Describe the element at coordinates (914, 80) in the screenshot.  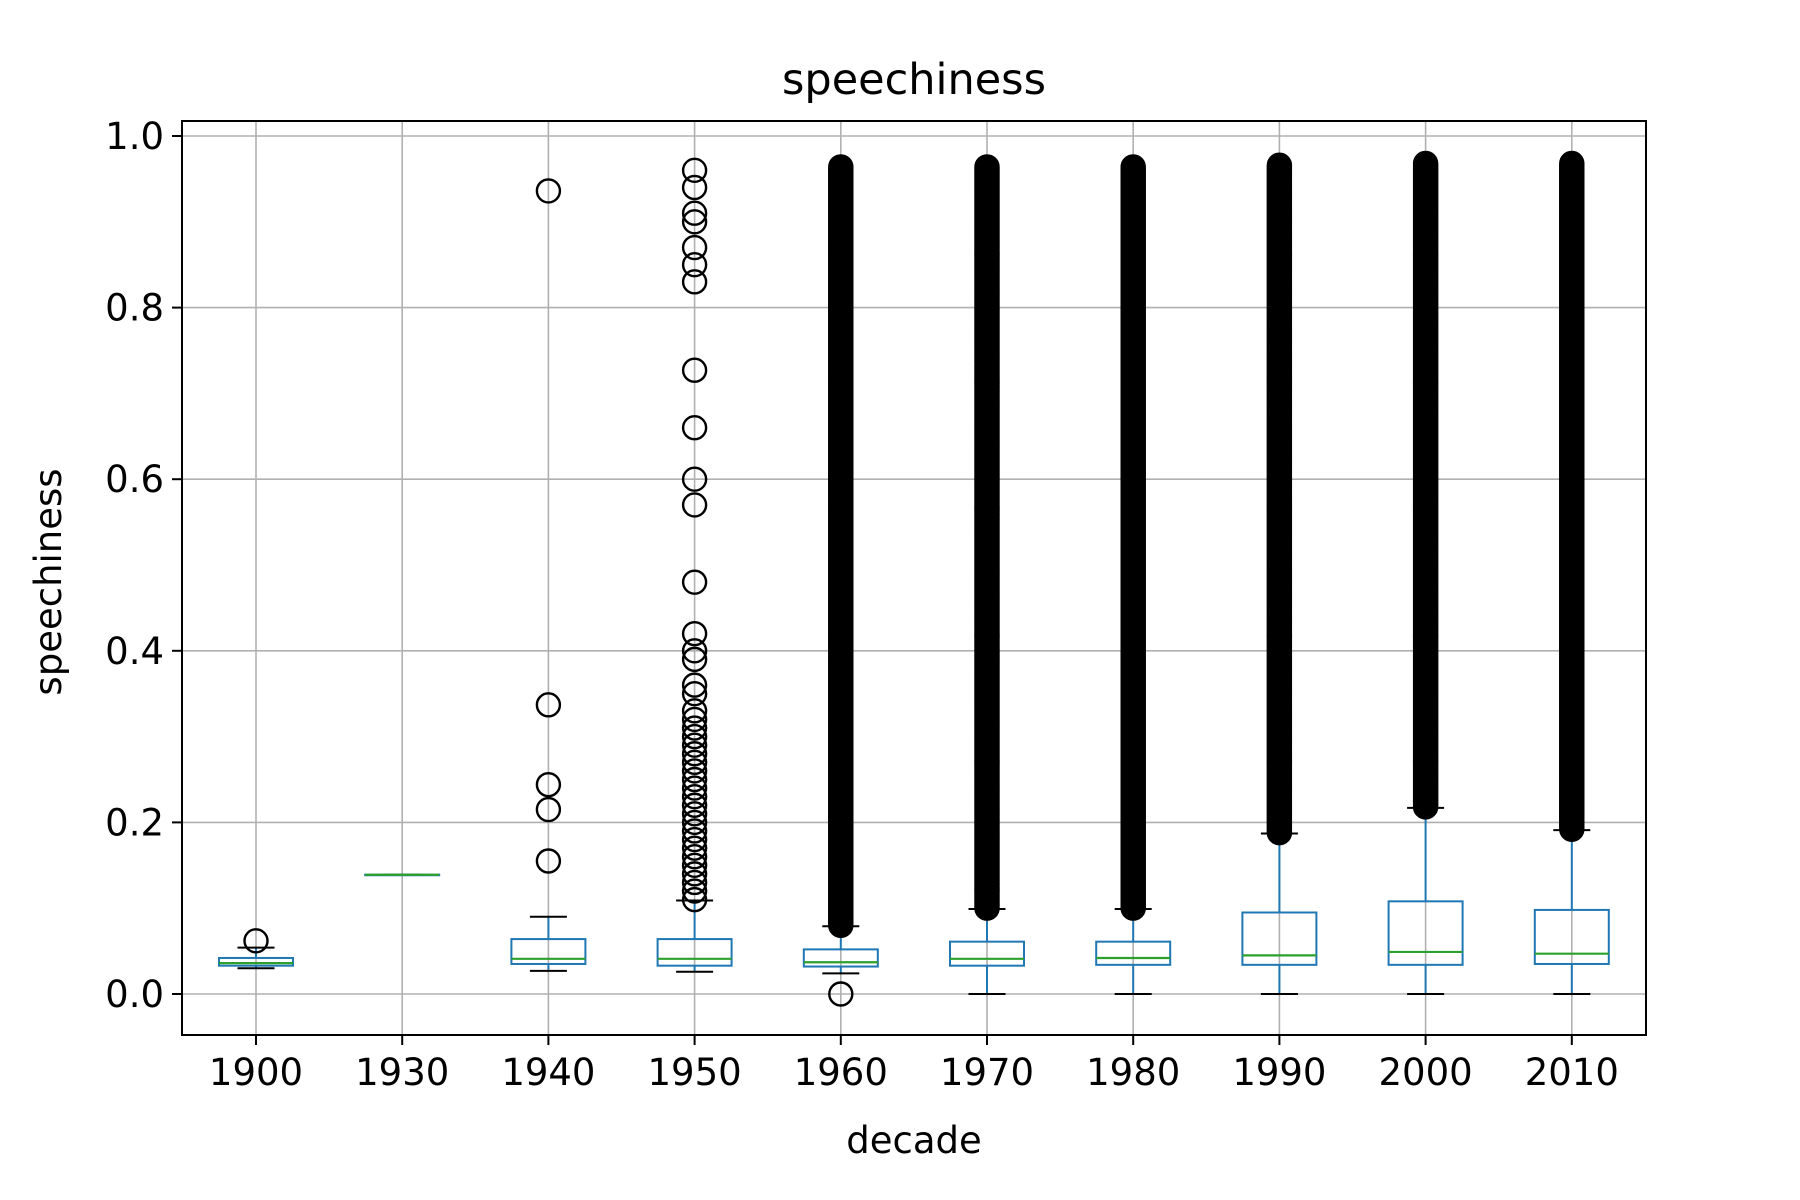
I see `chart-title: speechiness` at that location.